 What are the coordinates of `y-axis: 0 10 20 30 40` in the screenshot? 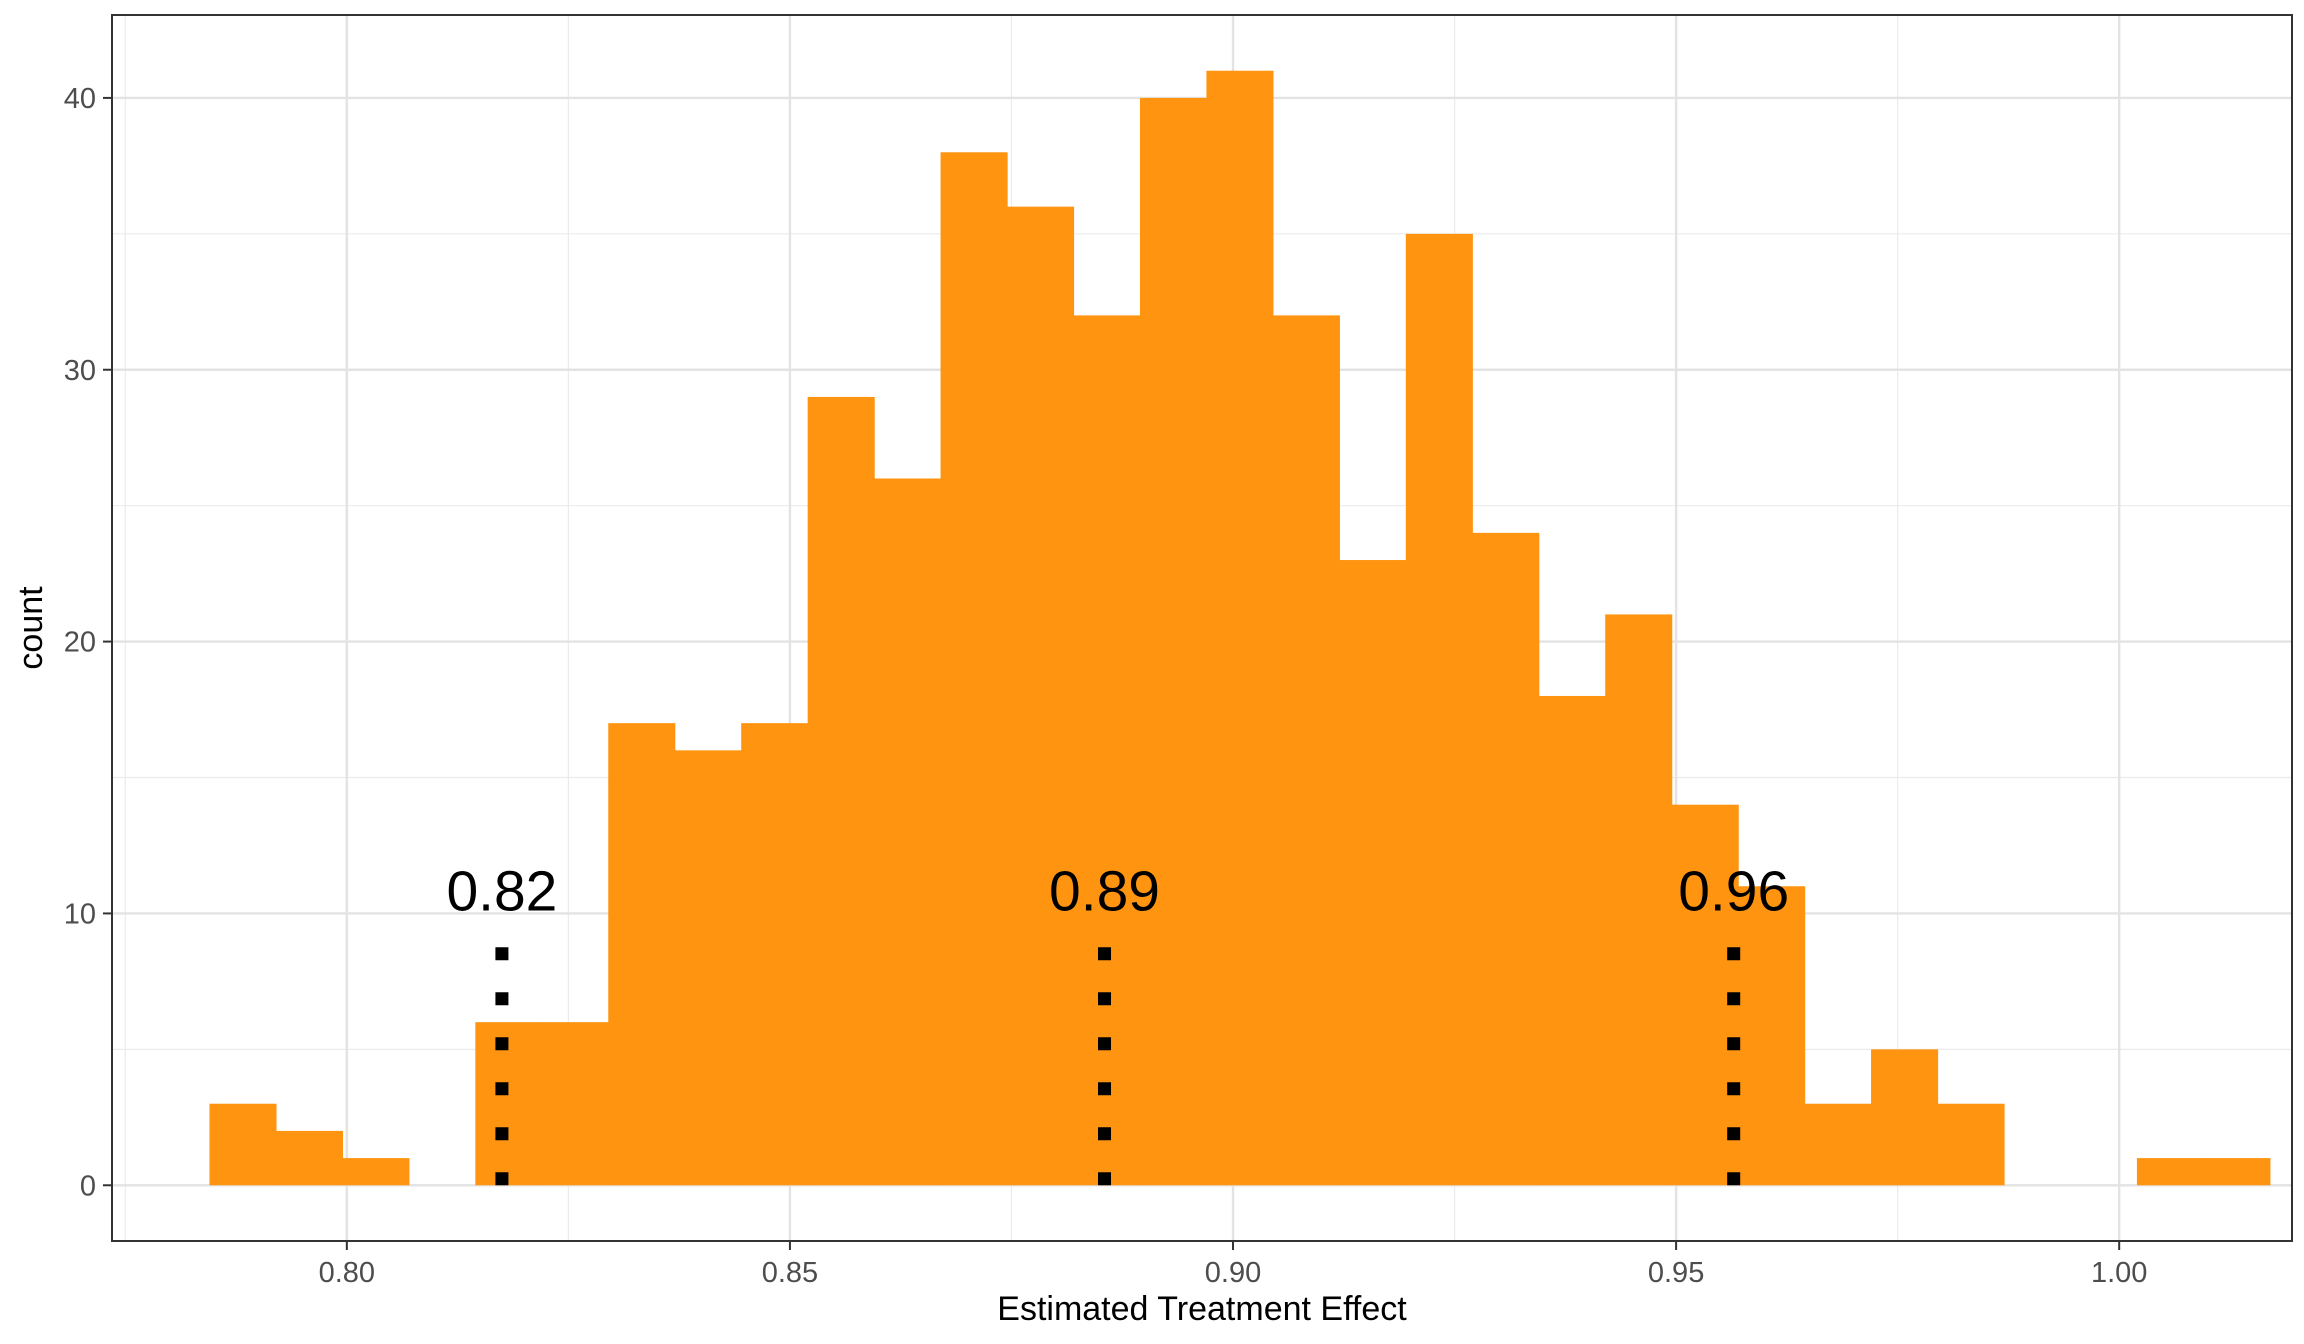 It's located at (88, 642).